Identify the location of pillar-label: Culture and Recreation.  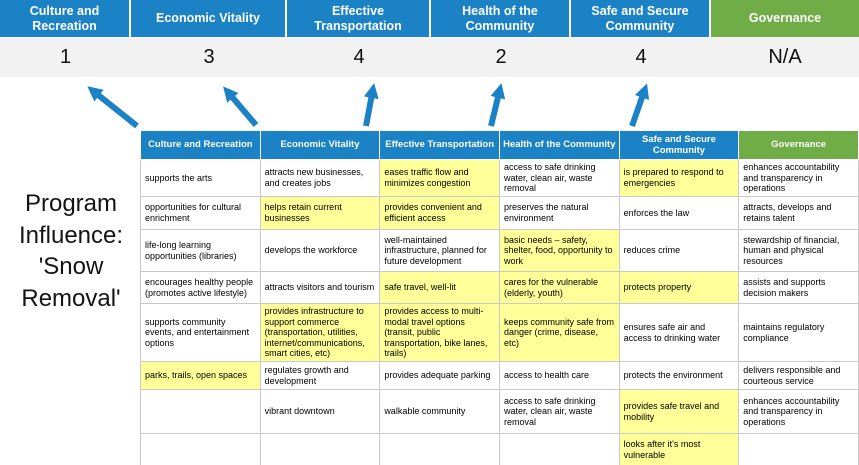
(64, 18).